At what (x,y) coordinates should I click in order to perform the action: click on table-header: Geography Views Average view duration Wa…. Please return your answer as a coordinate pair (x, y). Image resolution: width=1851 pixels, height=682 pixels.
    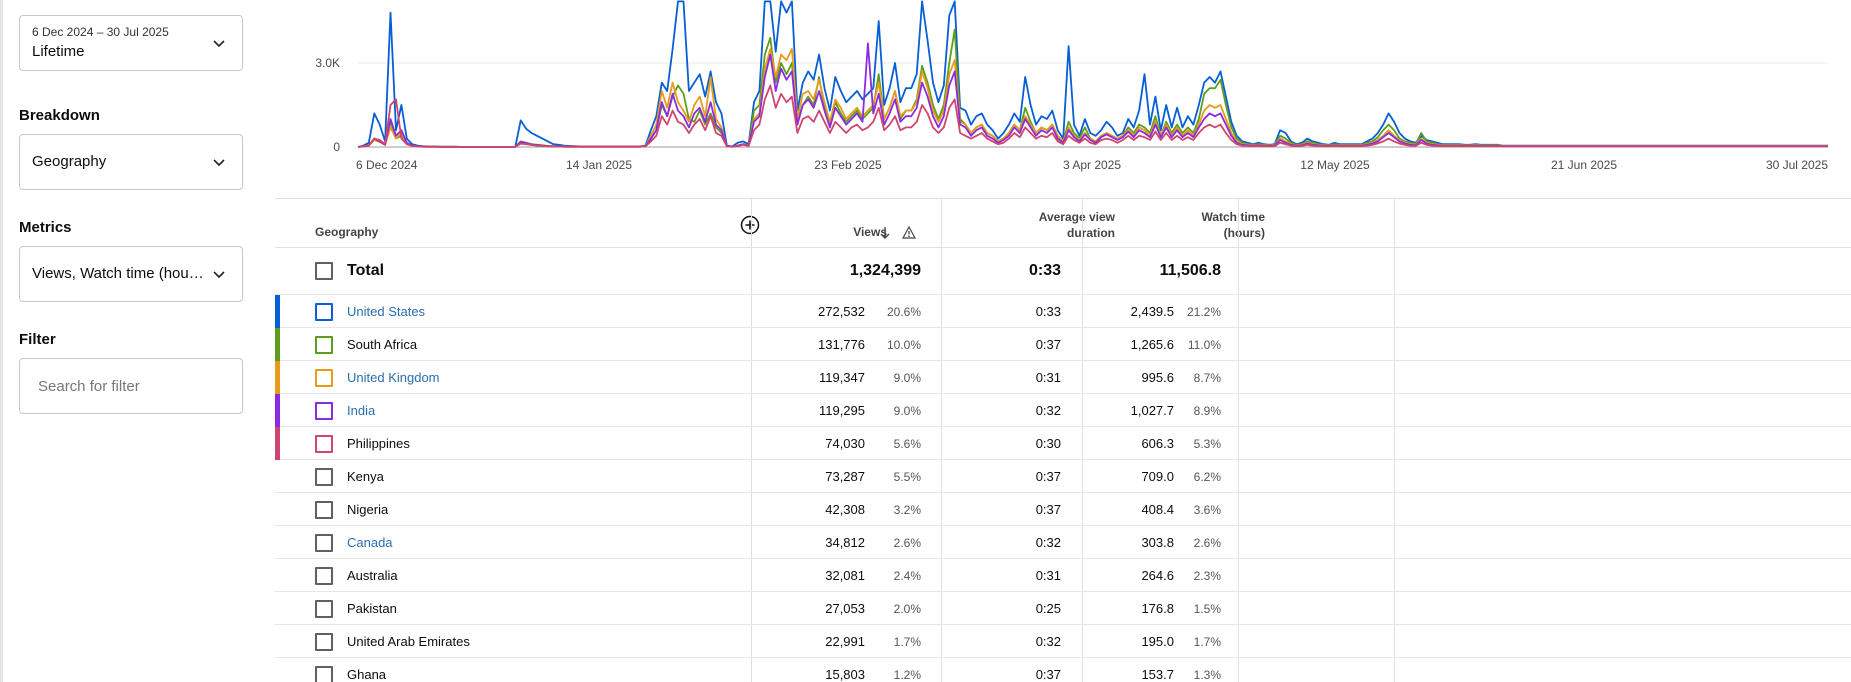
    Looking at the image, I should click on (1063, 223).